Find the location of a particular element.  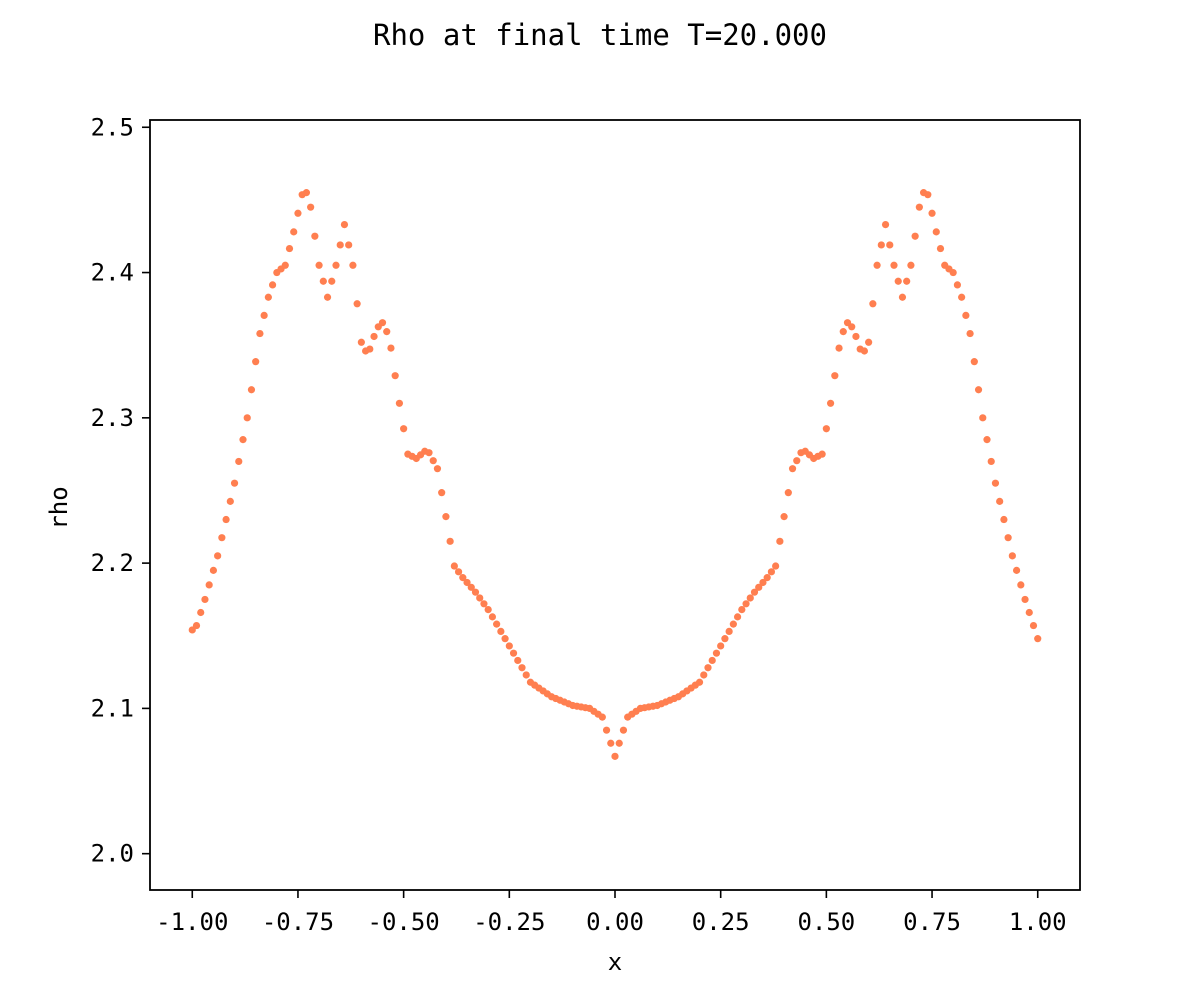

x-axis-label: x is located at coordinates (615, 962).